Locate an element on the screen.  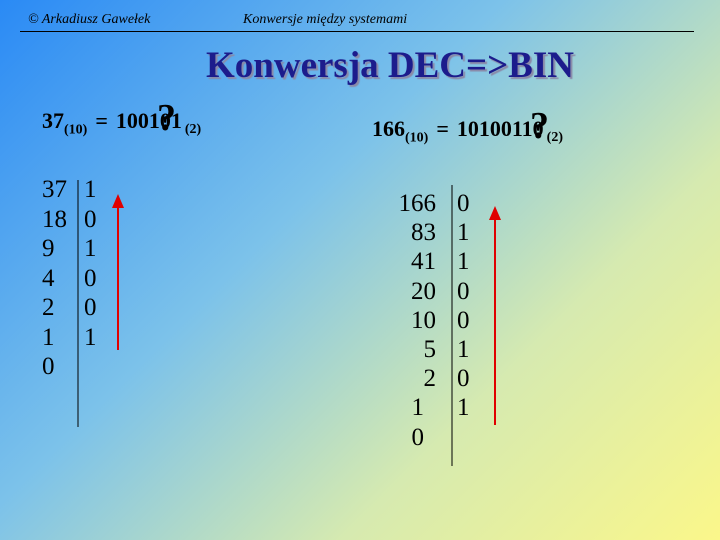
quotient: 5 is located at coordinates (430, 349).